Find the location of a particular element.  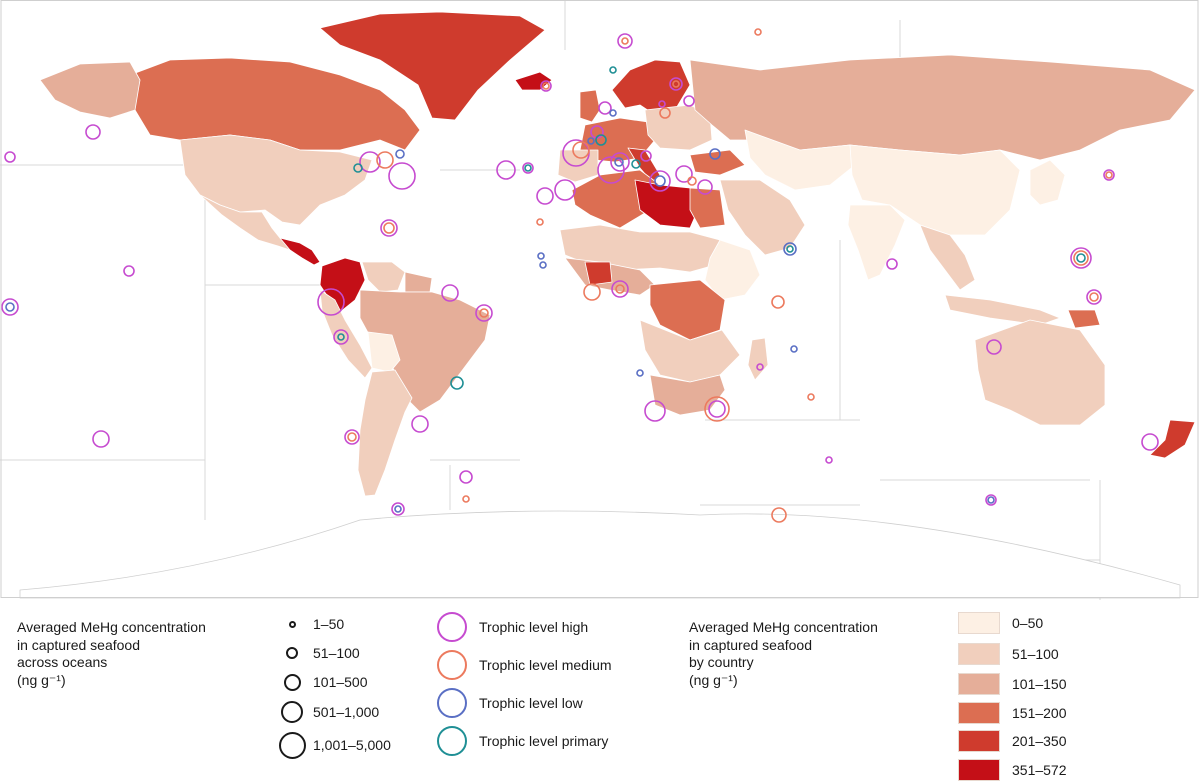

country-ecuador-peru is located at coordinates (346, 334).